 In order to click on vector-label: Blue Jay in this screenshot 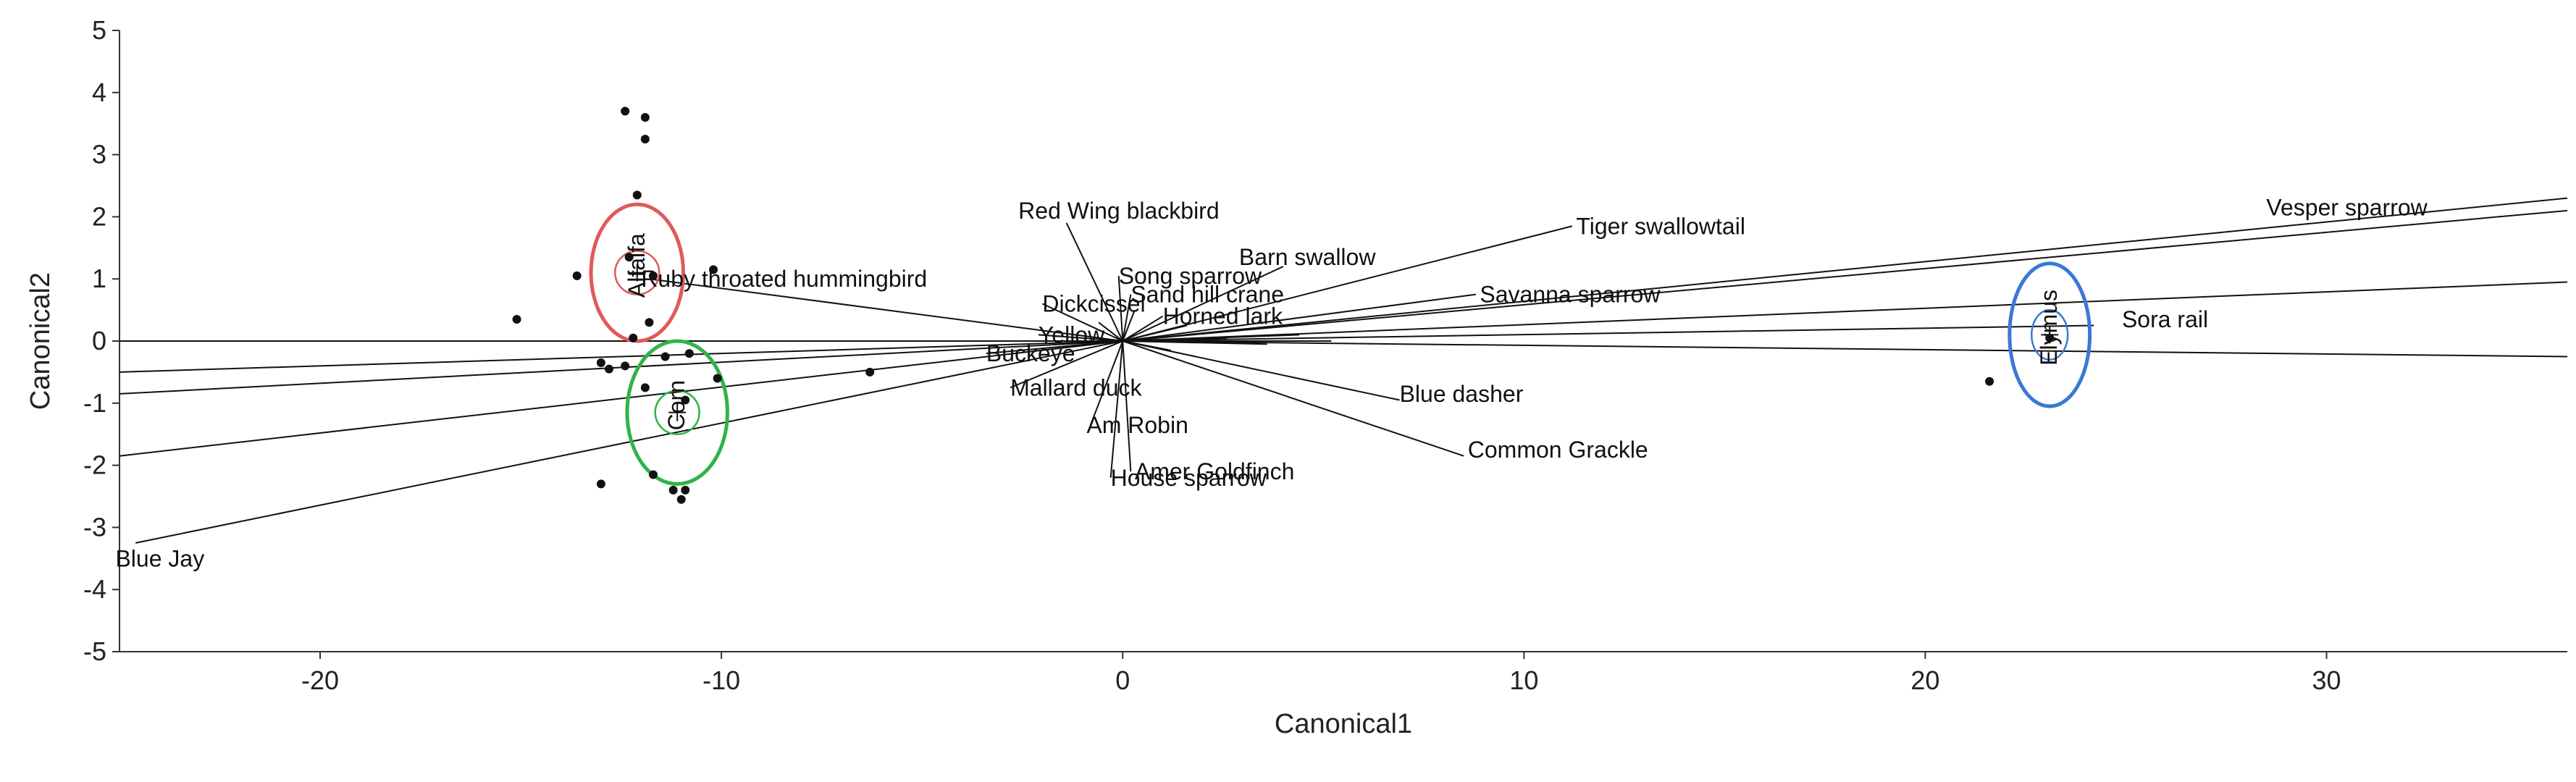, I will do `click(159, 558)`.